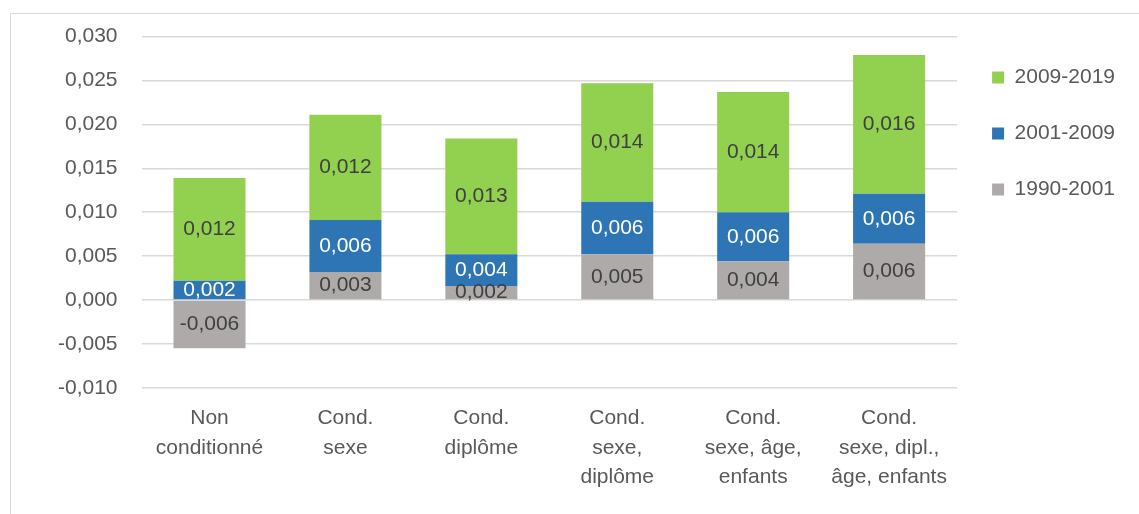 The width and height of the screenshot is (1139, 514). Describe the element at coordinates (1065, 132) in the screenshot. I see `legend-label: 2001-2009` at that location.